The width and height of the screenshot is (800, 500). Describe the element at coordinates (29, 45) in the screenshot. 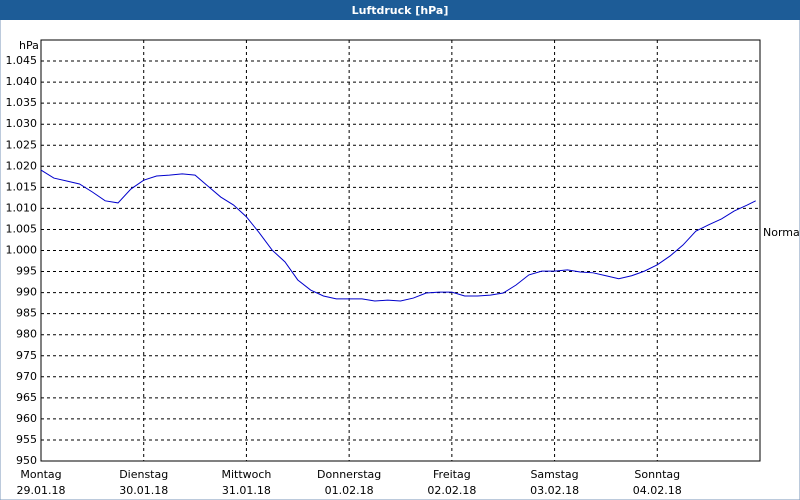

I see `y-unit: hPa` at that location.